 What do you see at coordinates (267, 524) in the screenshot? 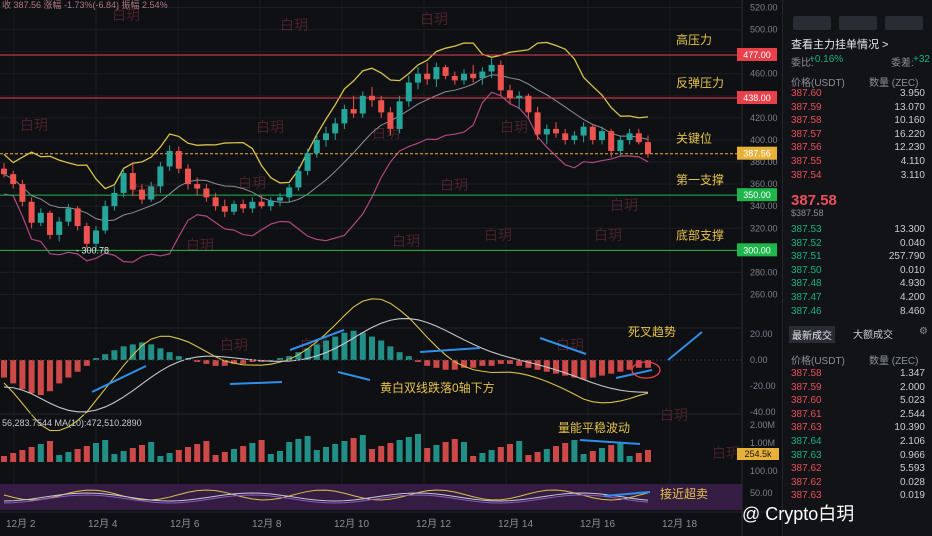
I see `x-axis-label: 12月 8` at bounding box center [267, 524].